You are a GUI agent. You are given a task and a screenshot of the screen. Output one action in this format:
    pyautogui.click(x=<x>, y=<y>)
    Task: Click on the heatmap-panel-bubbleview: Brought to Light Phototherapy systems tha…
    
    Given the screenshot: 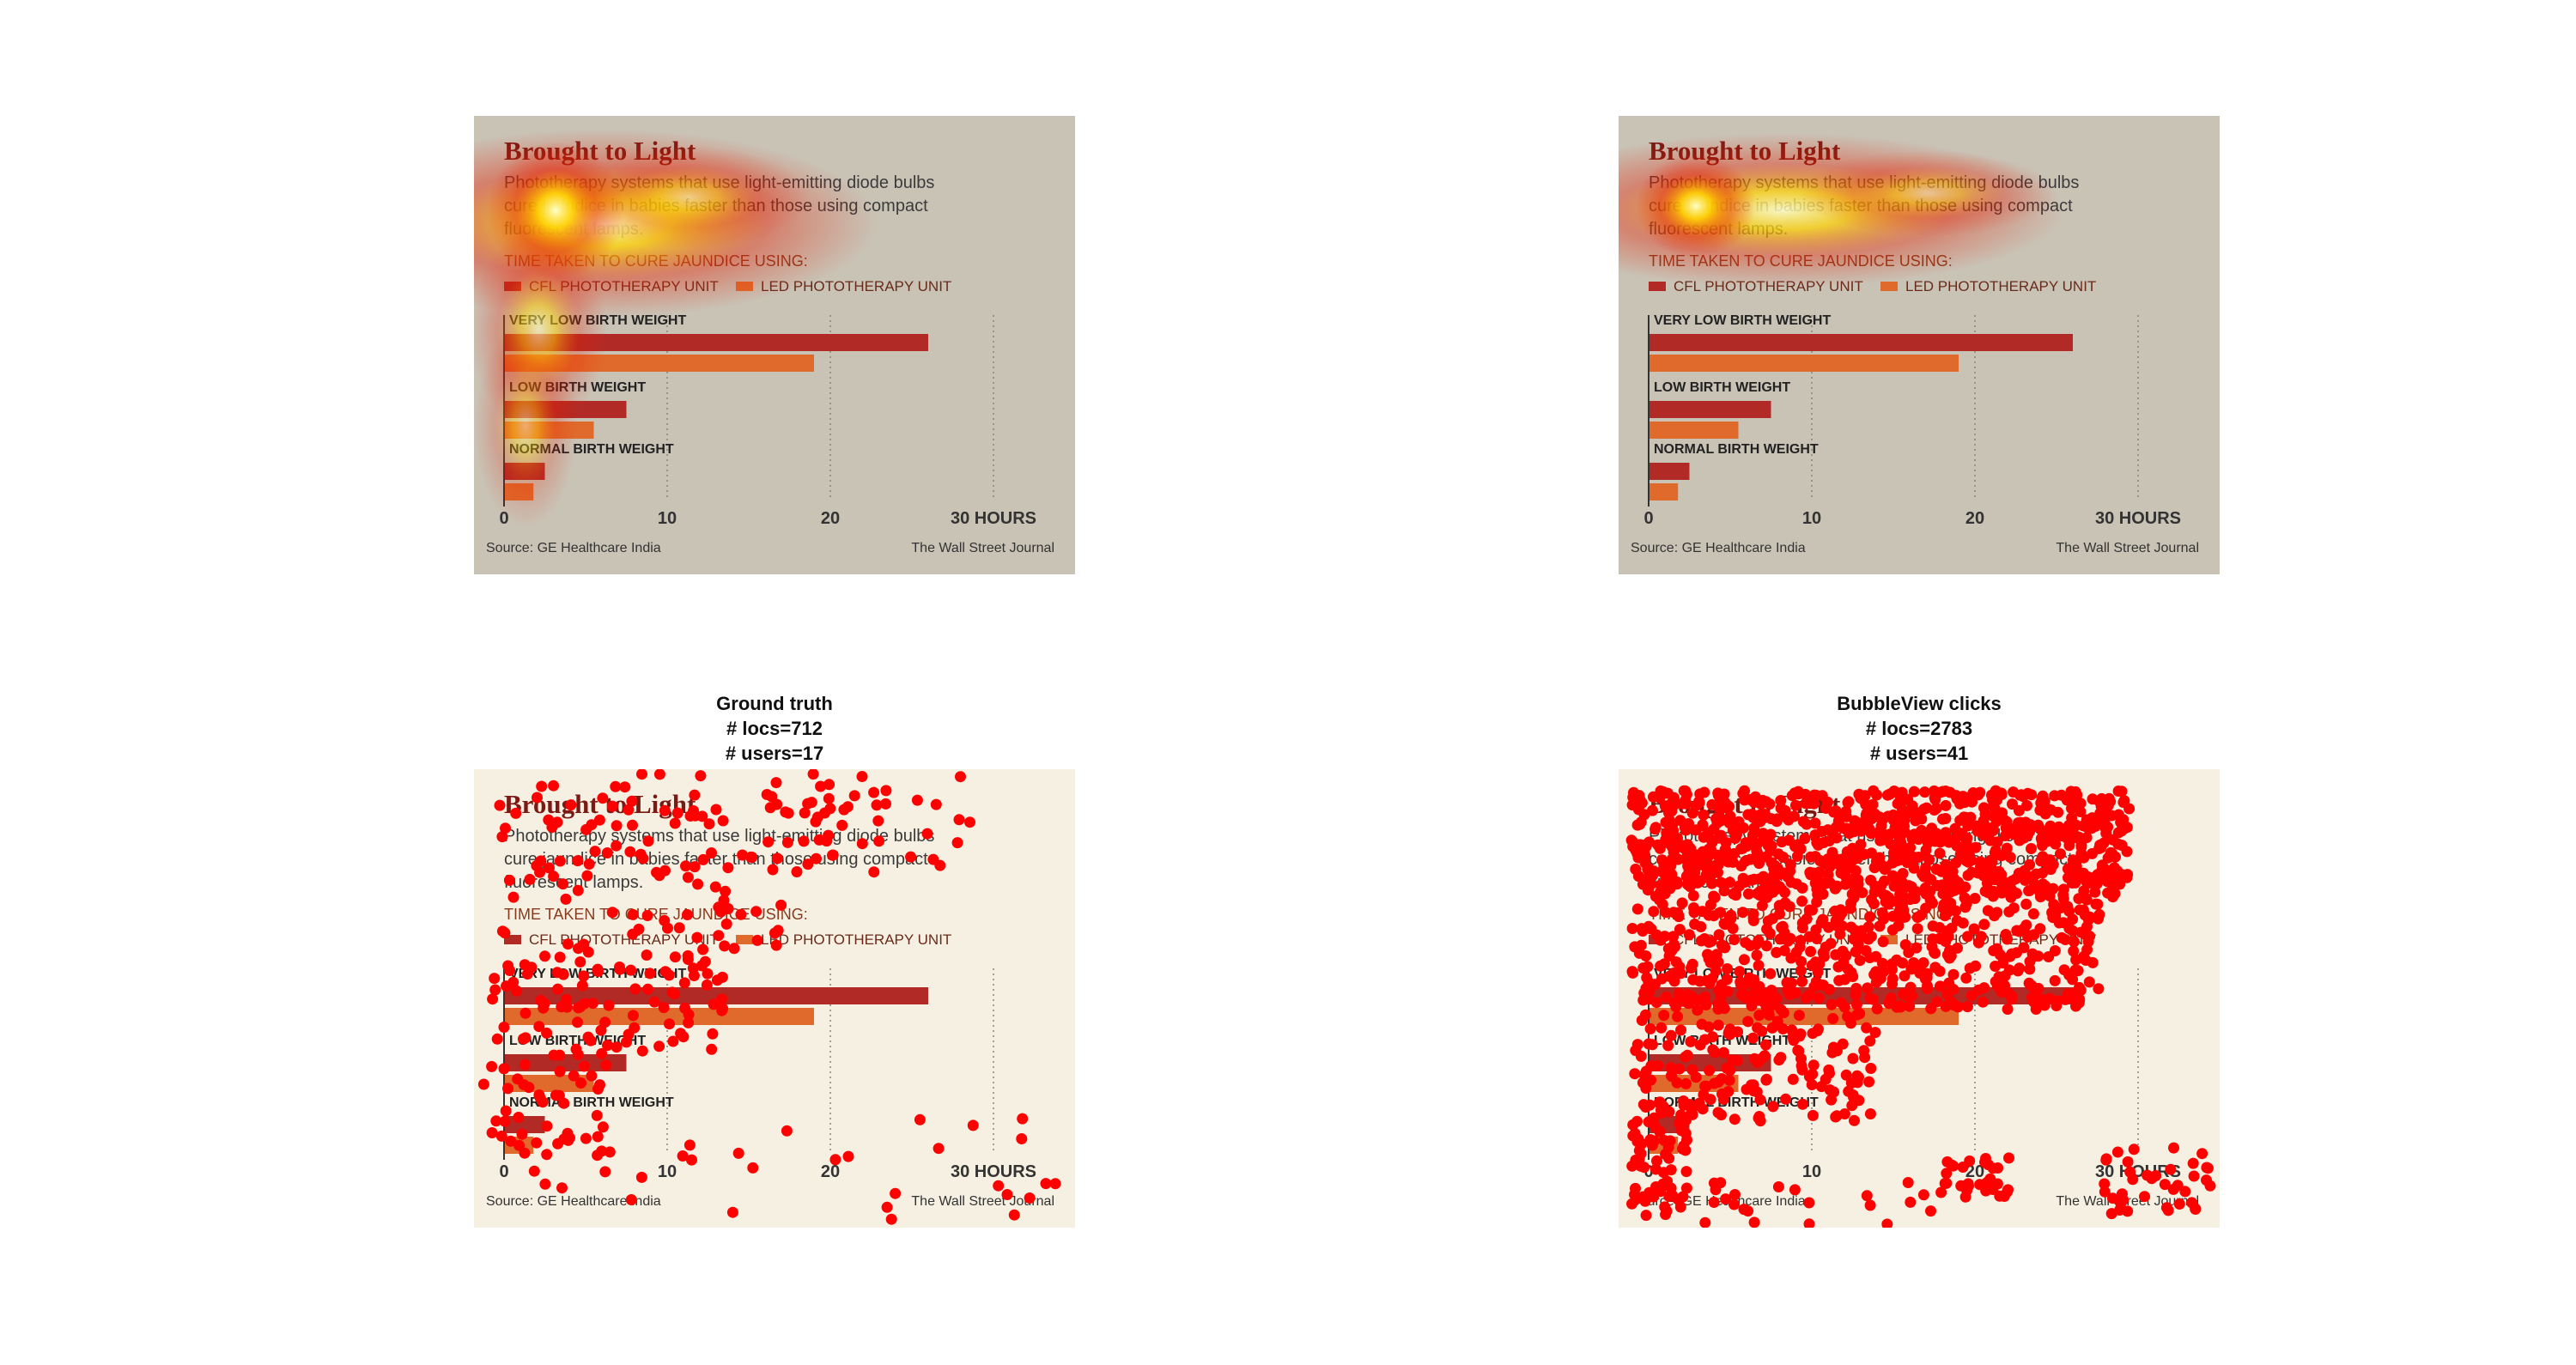 What is the action you would take?
    pyautogui.click(x=1919, y=345)
    